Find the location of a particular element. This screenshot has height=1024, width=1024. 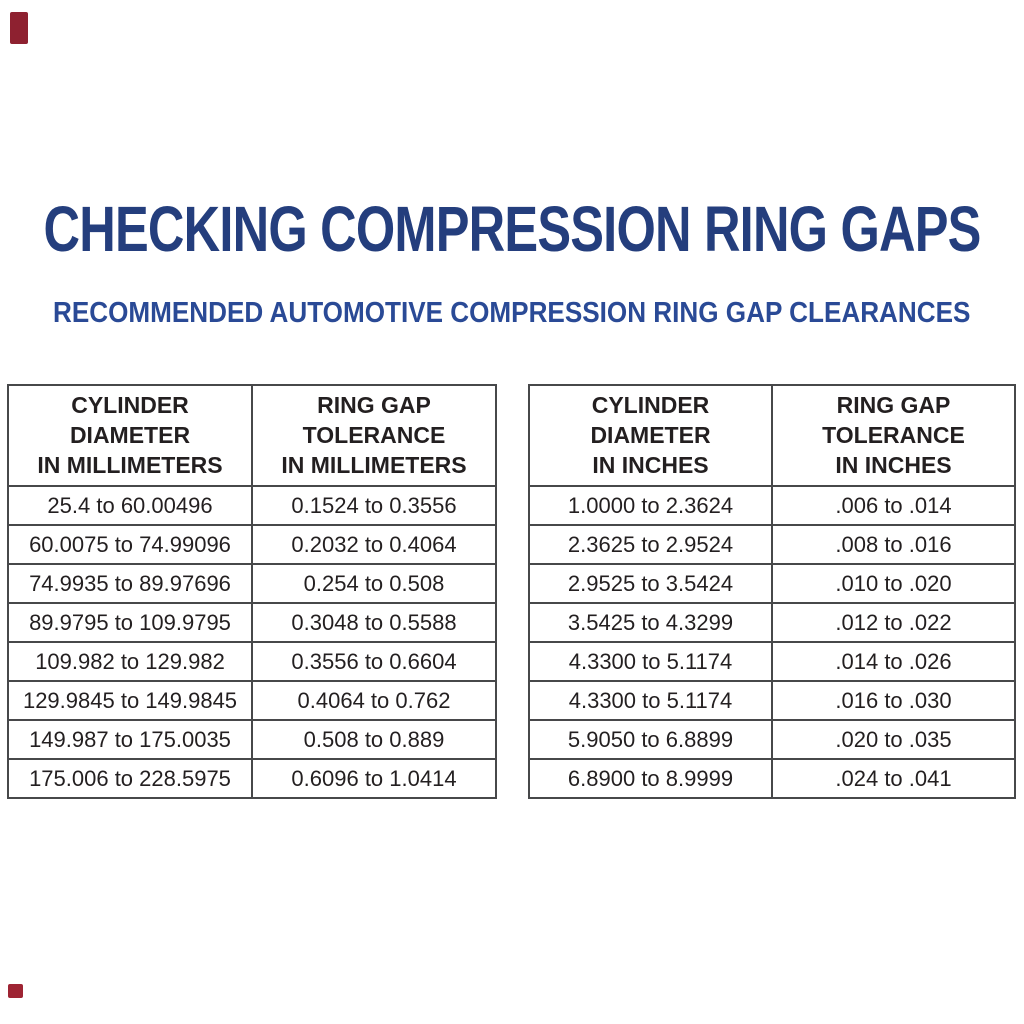

table-cell: 109.982 to 129.982 is located at coordinates (130, 661).